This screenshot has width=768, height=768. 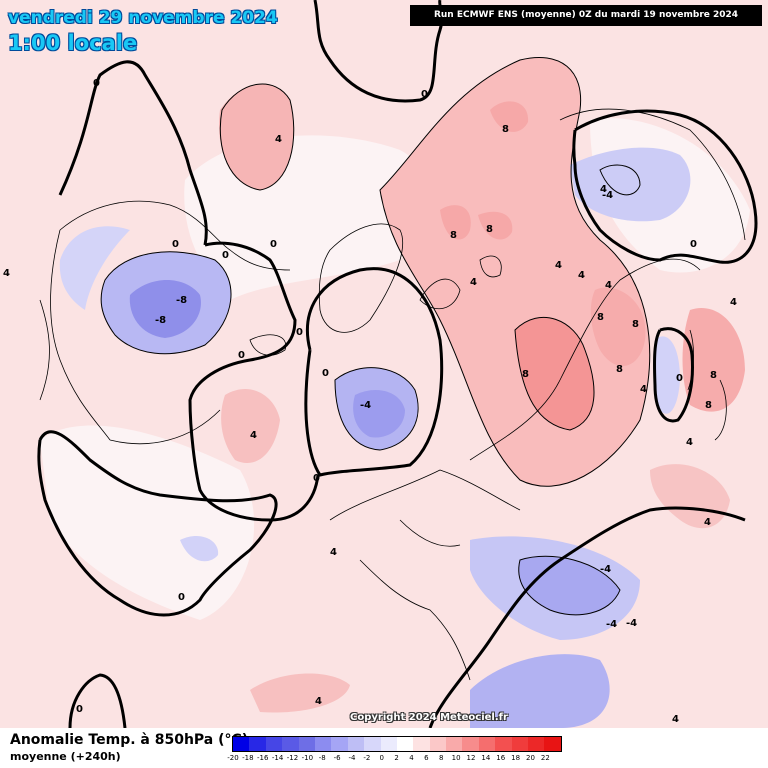 I want to click on warm-area-northeast-asia, so click(x=667, y=349).